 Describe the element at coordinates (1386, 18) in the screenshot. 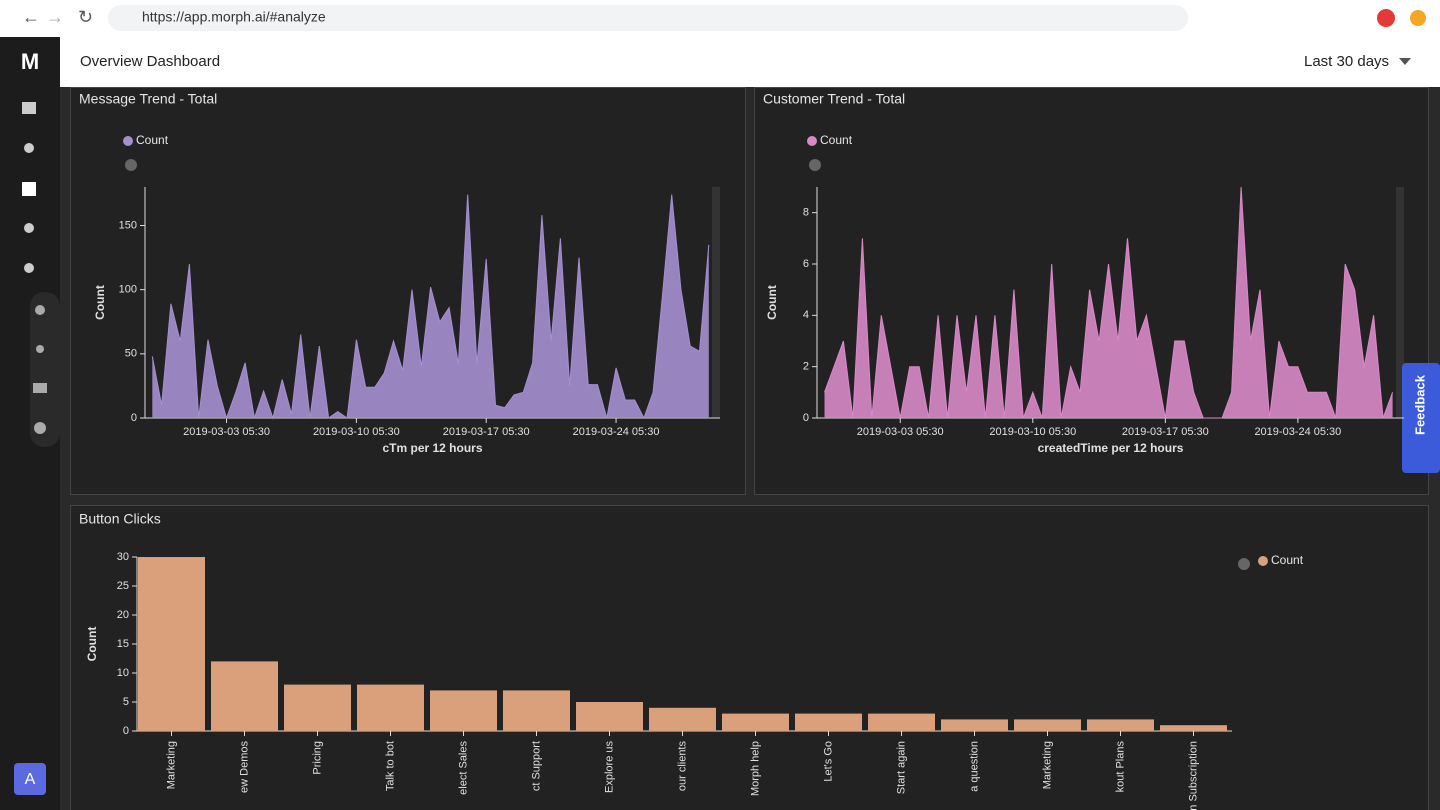

I see `profile-icon` at that location.